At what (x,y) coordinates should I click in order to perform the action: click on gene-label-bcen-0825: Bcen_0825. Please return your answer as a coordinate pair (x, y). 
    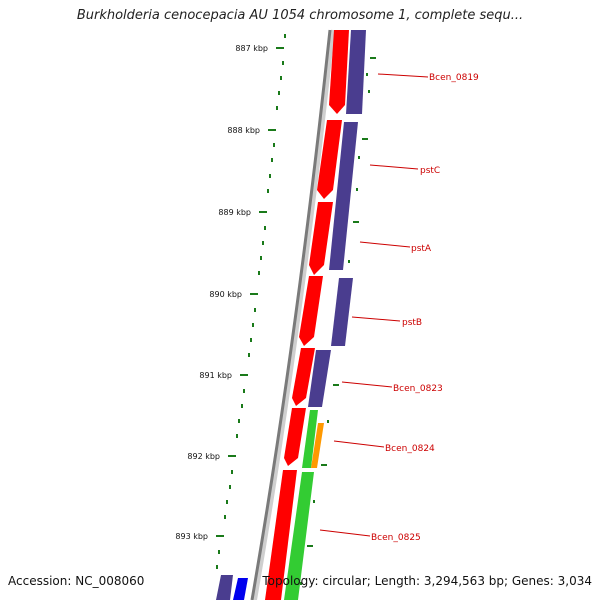
    Looking at the image, I should click on (396, 538).